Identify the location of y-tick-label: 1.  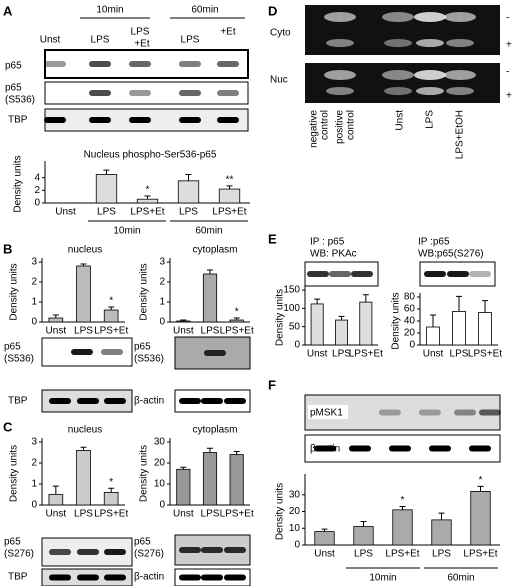
(162, 302).